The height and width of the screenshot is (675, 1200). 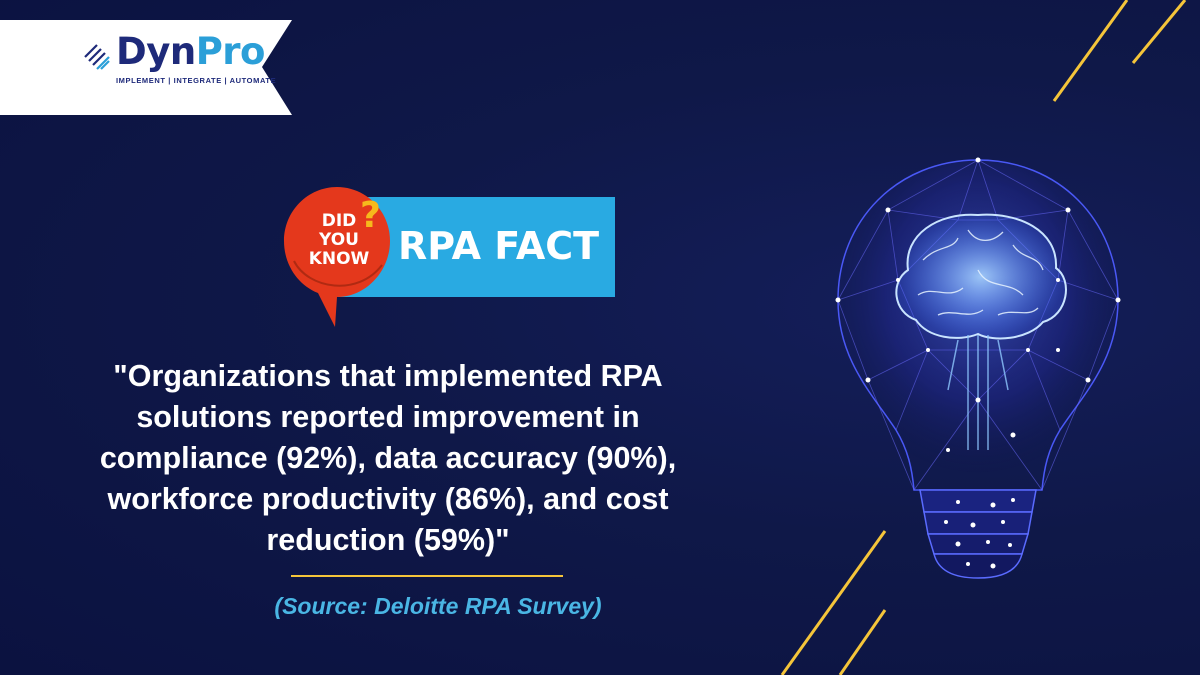 I want to click on dynpro-logo-icon, so click(x=97, y=57).